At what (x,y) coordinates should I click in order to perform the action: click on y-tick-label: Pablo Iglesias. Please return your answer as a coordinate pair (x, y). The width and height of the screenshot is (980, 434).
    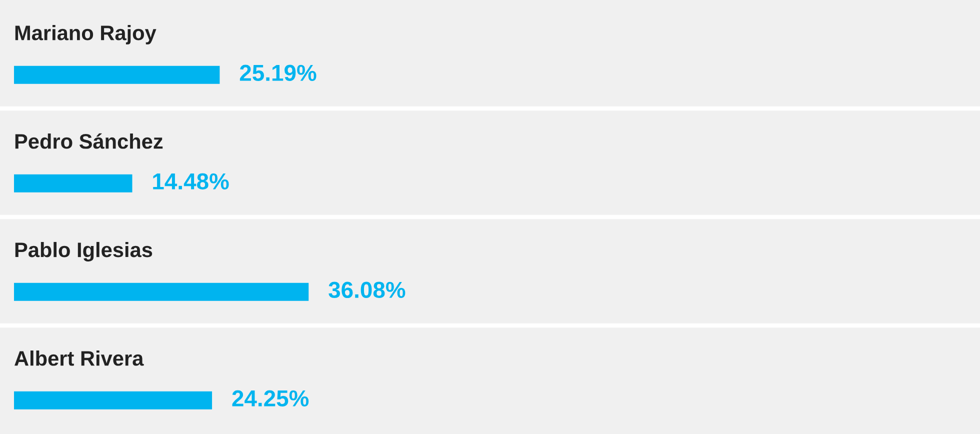
    Looking at the image, I should click on (83, 252).